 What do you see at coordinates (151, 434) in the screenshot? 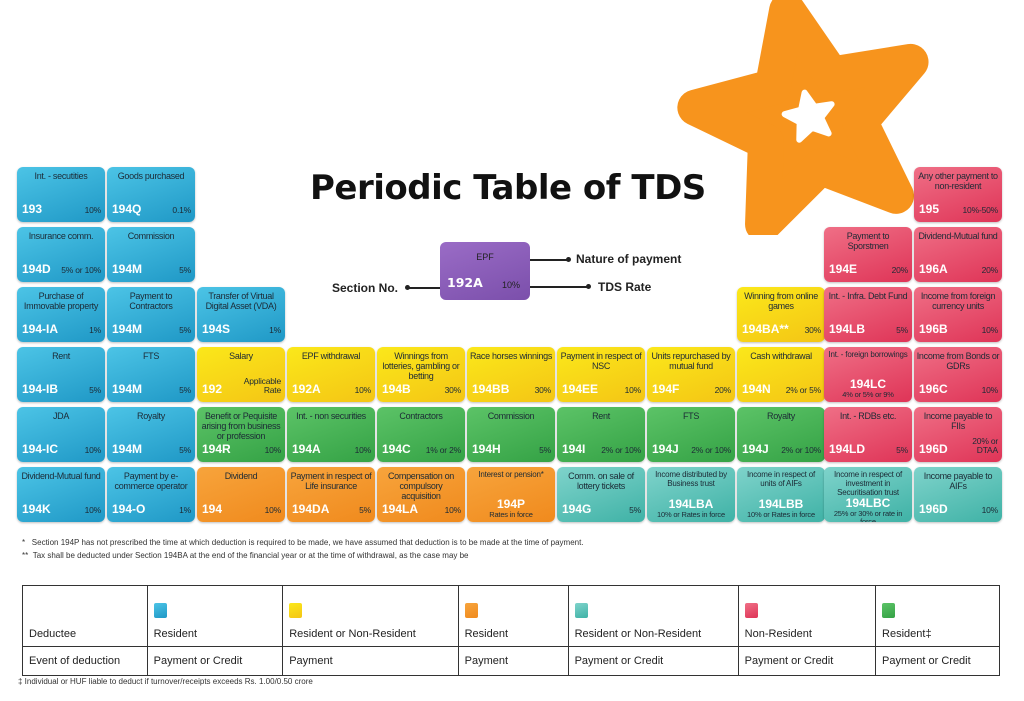
I see `tds-cell-194m: Royalty 194M 5%` at bounding box center [151, 434].